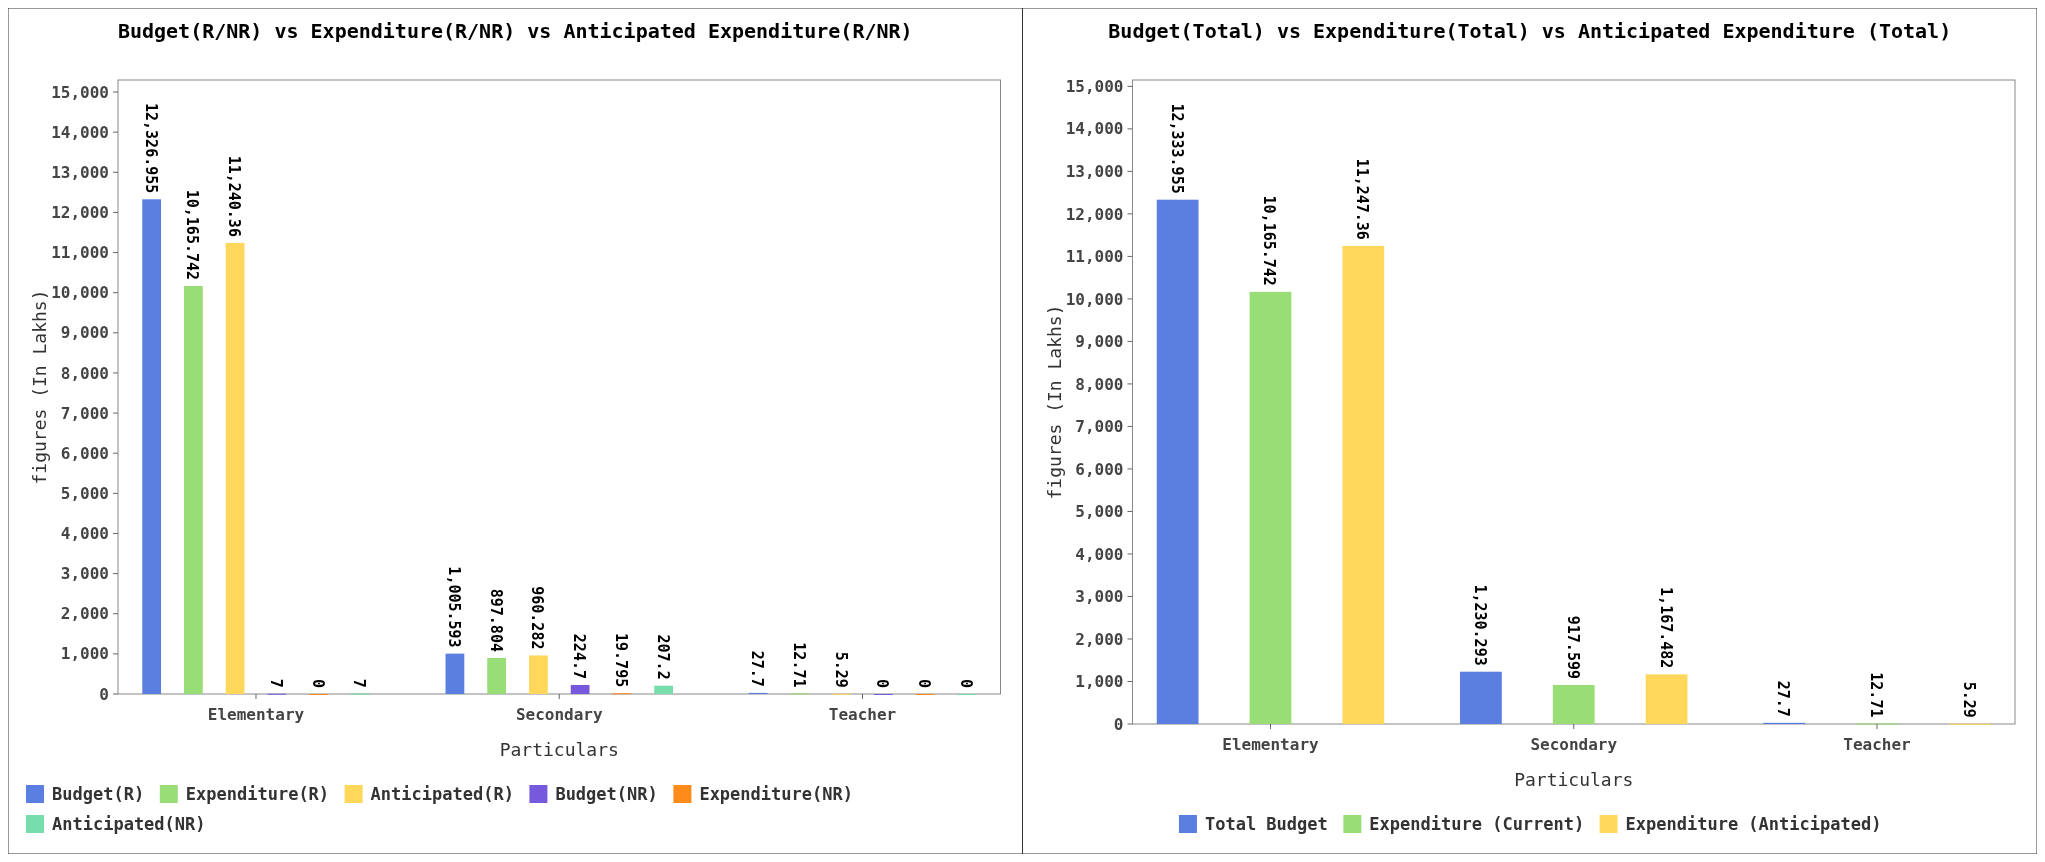 This screenshot has width=2045, height=862. I want to click on data-label: 1,005.593, so click(453, 607).